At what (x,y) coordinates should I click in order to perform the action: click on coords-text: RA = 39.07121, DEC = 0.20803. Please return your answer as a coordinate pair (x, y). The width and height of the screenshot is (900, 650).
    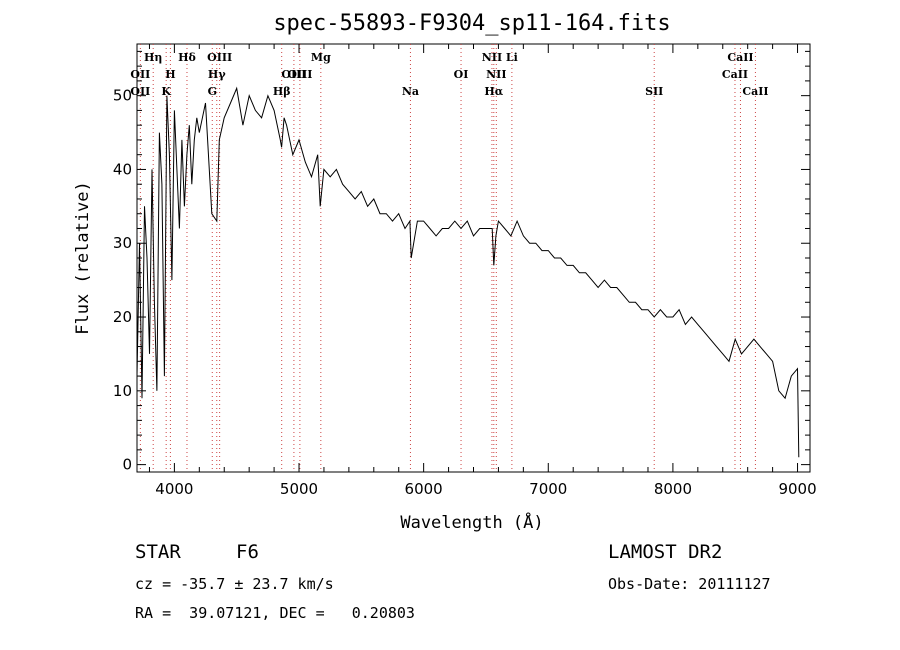
    Looking at the image, I should click on (275, 613).